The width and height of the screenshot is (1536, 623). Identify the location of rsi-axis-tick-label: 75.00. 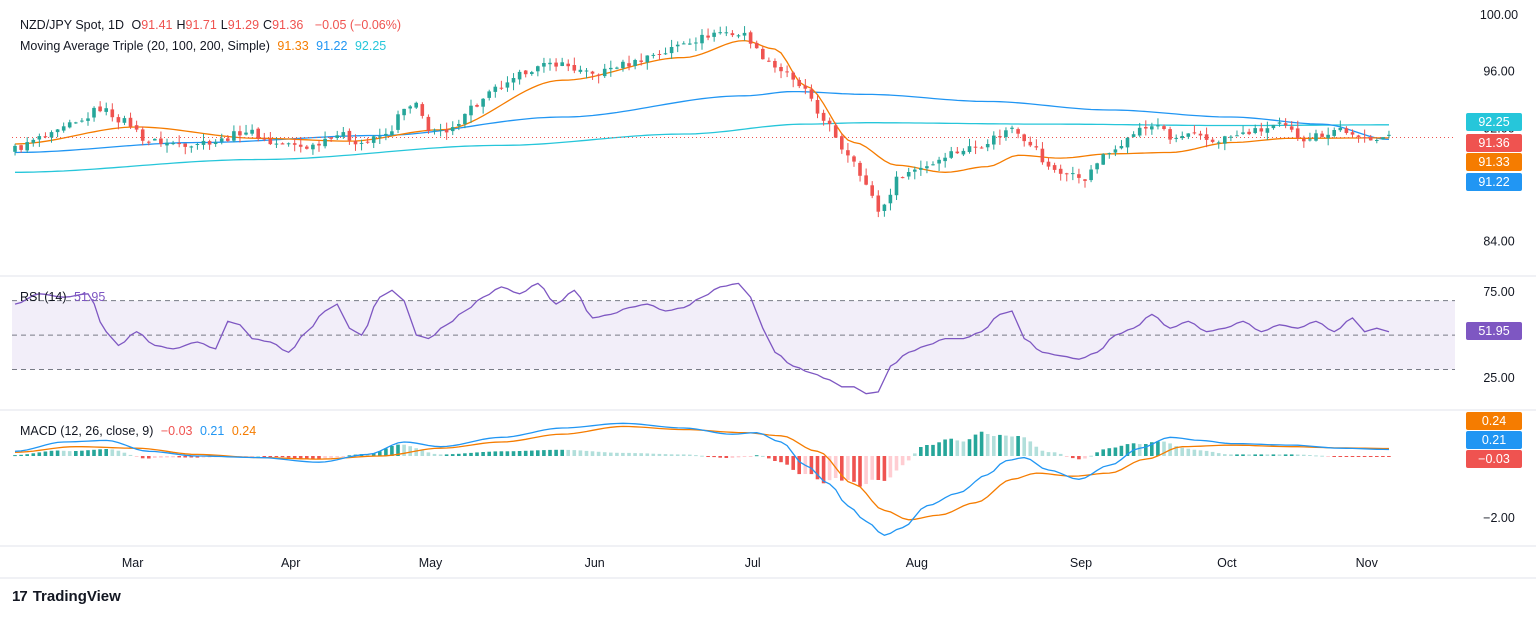
(1498, 292).